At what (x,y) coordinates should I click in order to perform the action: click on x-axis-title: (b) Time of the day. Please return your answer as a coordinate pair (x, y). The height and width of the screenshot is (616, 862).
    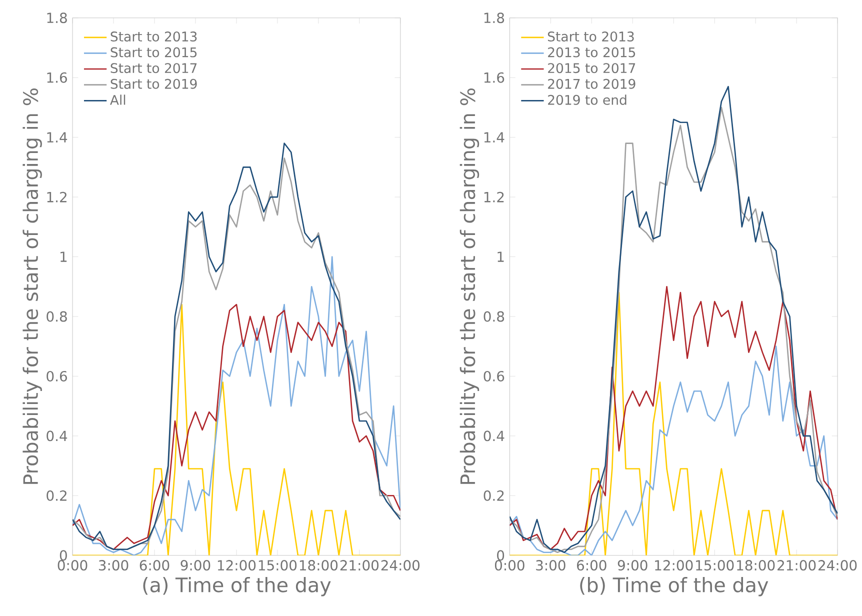
    Looking at the image, I should click on (674, 586).